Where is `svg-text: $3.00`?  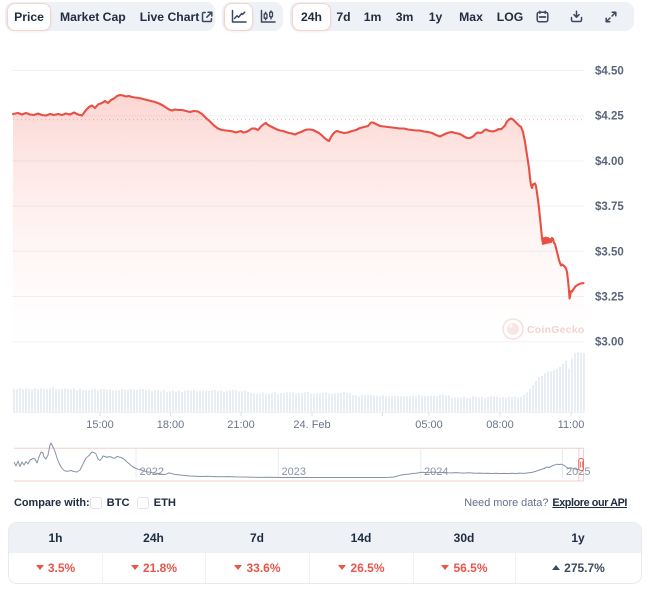 svg-text: $3.00 is located at coordinates (609, 343).